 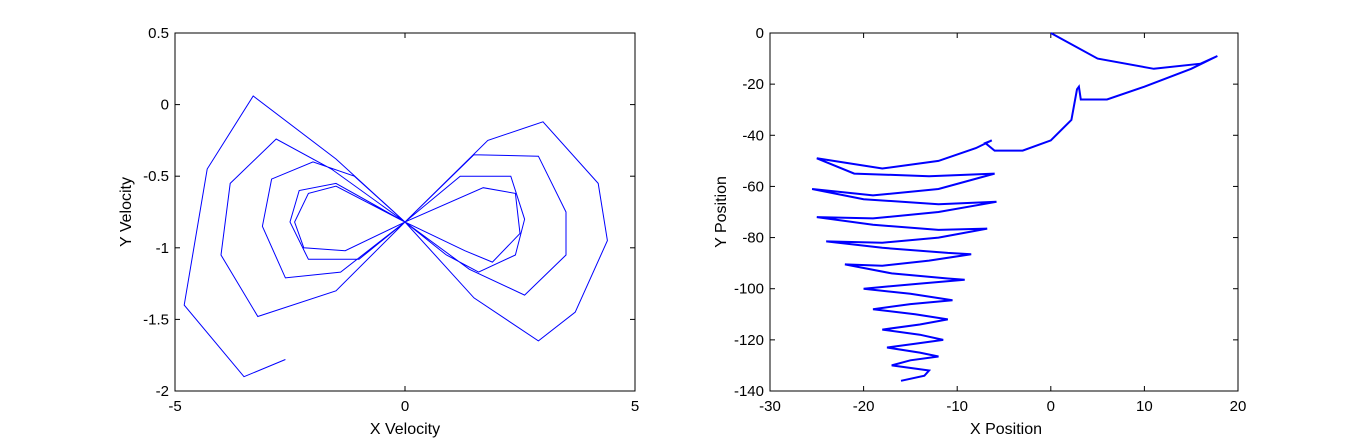 I want to click on position-ytick-label: -140, so click(x=749, y=391).